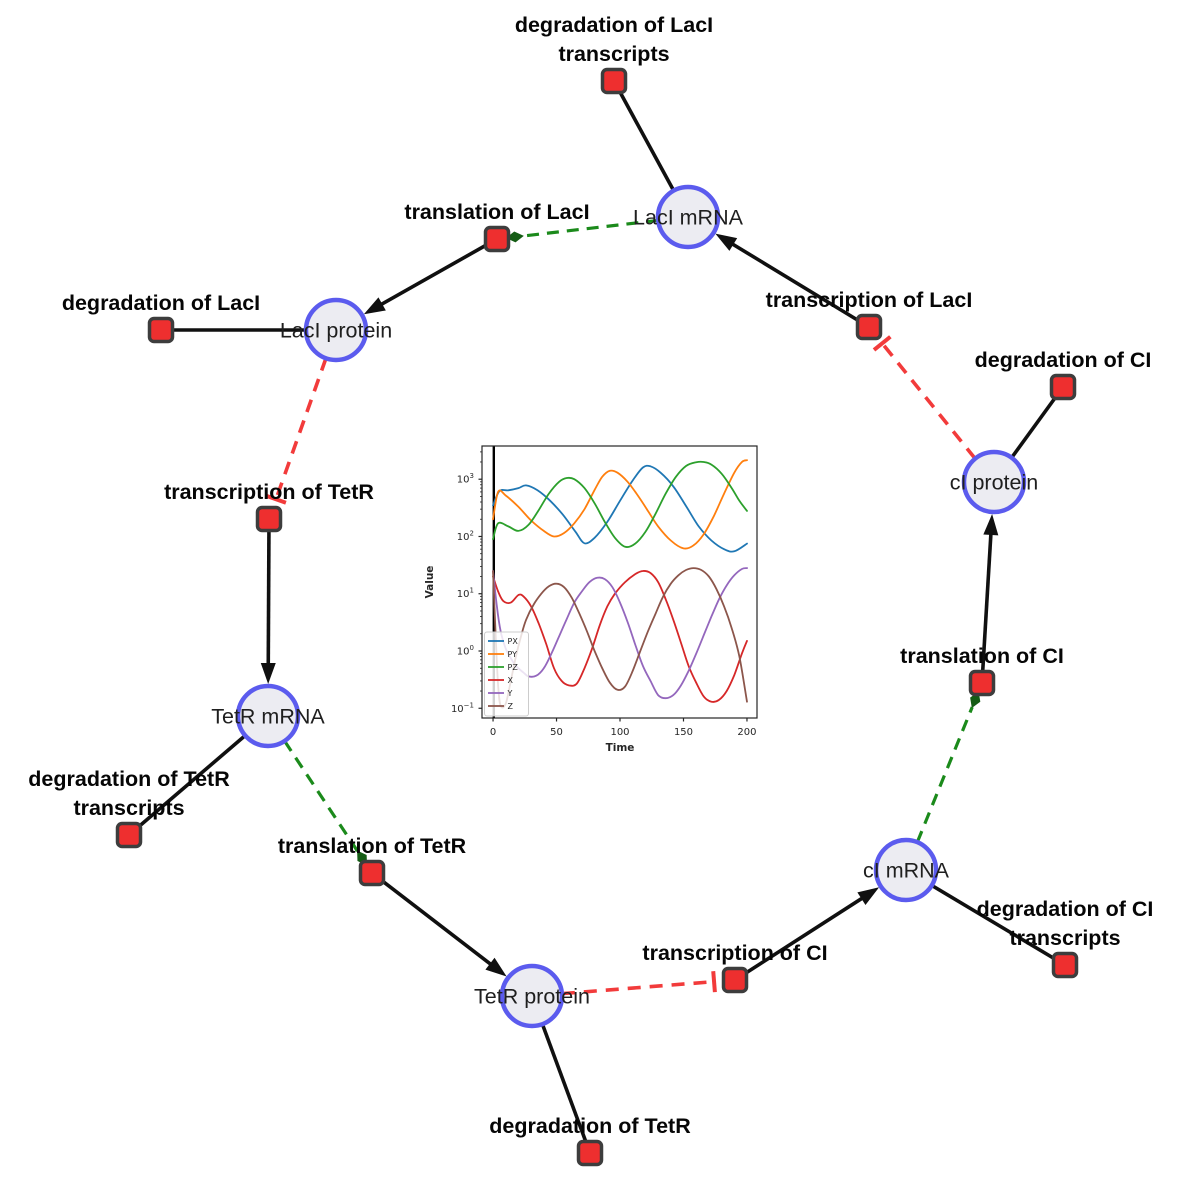  What do you see at coordinates (556, 732) in the screenshot?
I see `x-tick-label: 50` at bounding box center [556, 732].